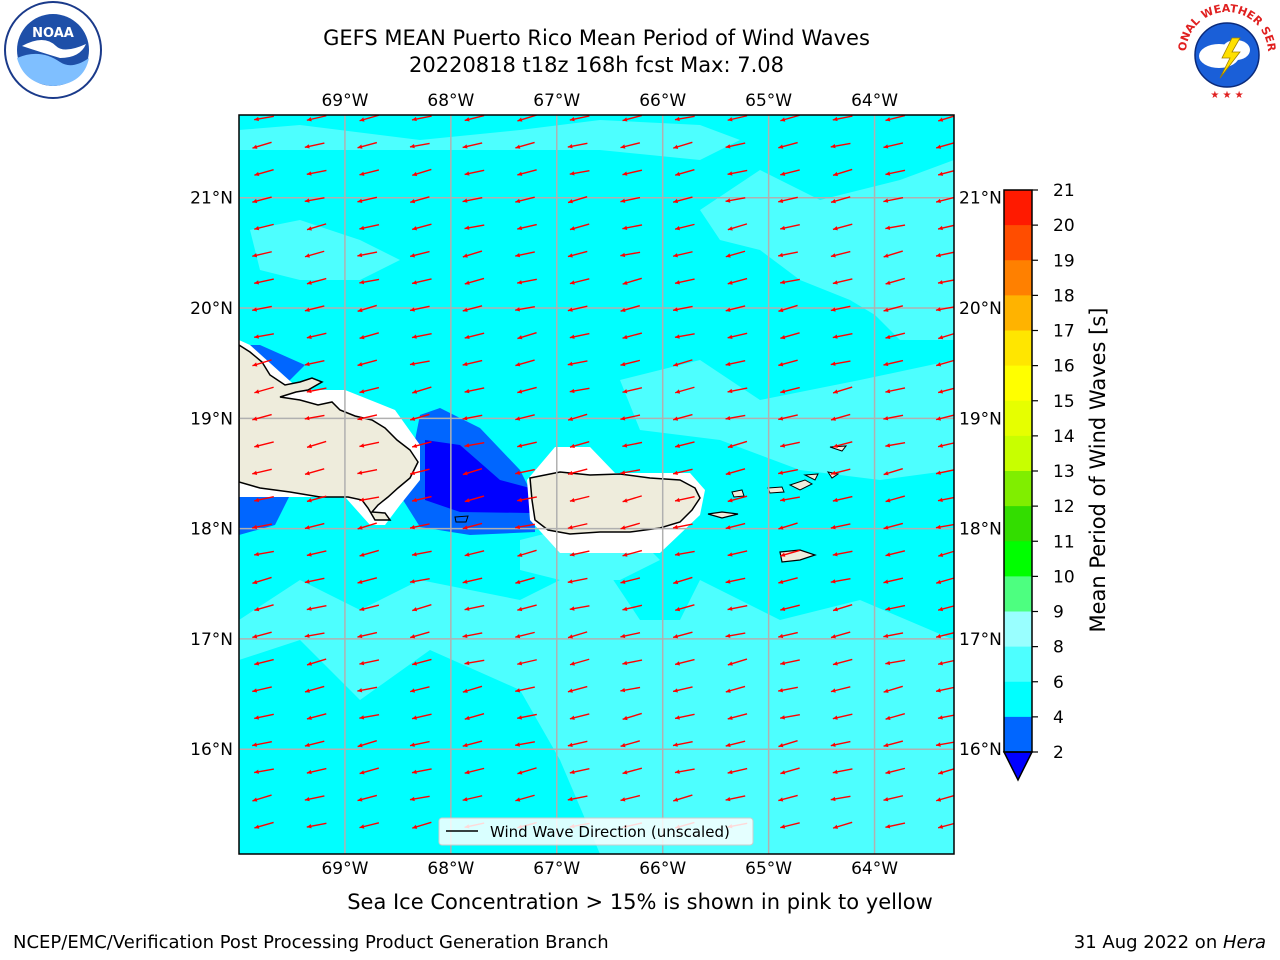  I want to click on lon-tick-label-bottom: 68°W, so click(450, 869).